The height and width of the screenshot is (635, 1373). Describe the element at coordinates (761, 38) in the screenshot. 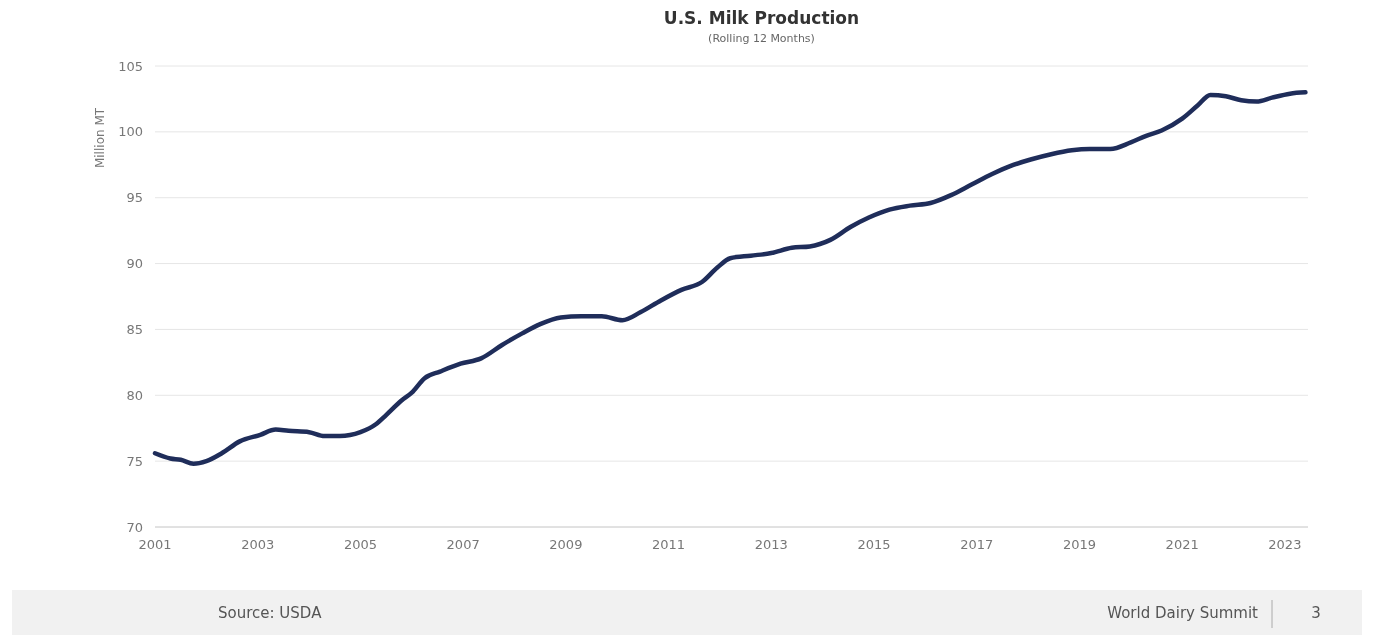

I see `chart-subtitle: (Rolling 12 Months)` at that location.